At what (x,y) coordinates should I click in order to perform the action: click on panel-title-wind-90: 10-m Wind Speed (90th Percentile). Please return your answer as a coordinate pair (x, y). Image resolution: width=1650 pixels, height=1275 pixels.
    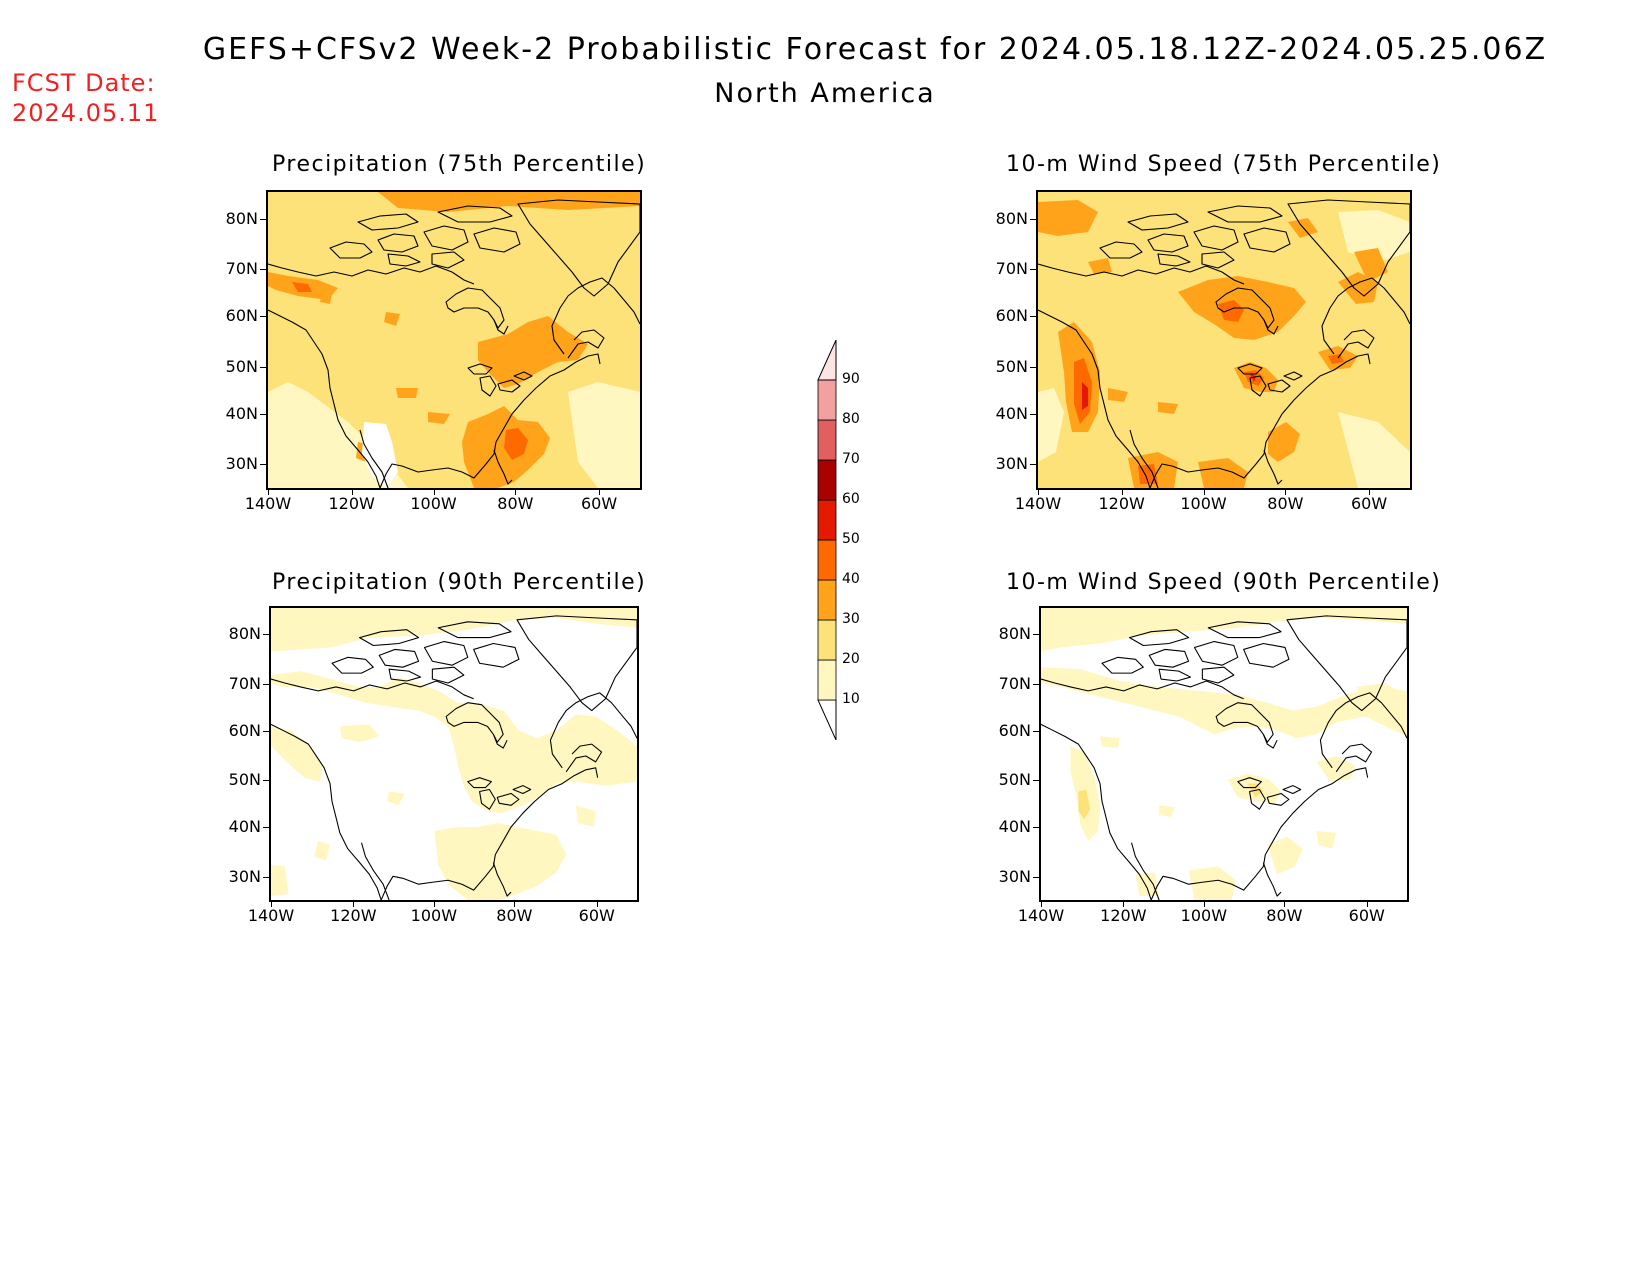
    Looking at the image, I should click on (1224, 582).